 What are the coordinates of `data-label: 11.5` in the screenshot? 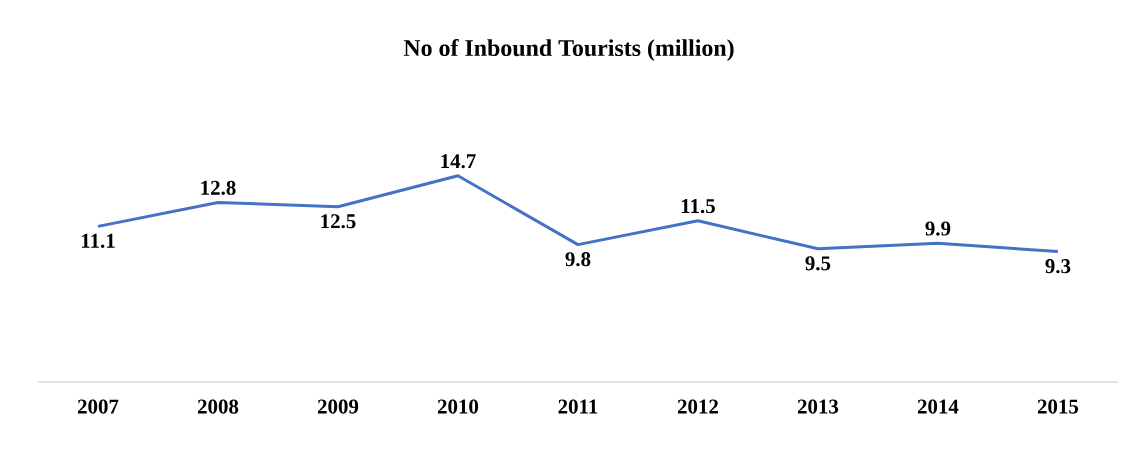 It's located at (698, 206).